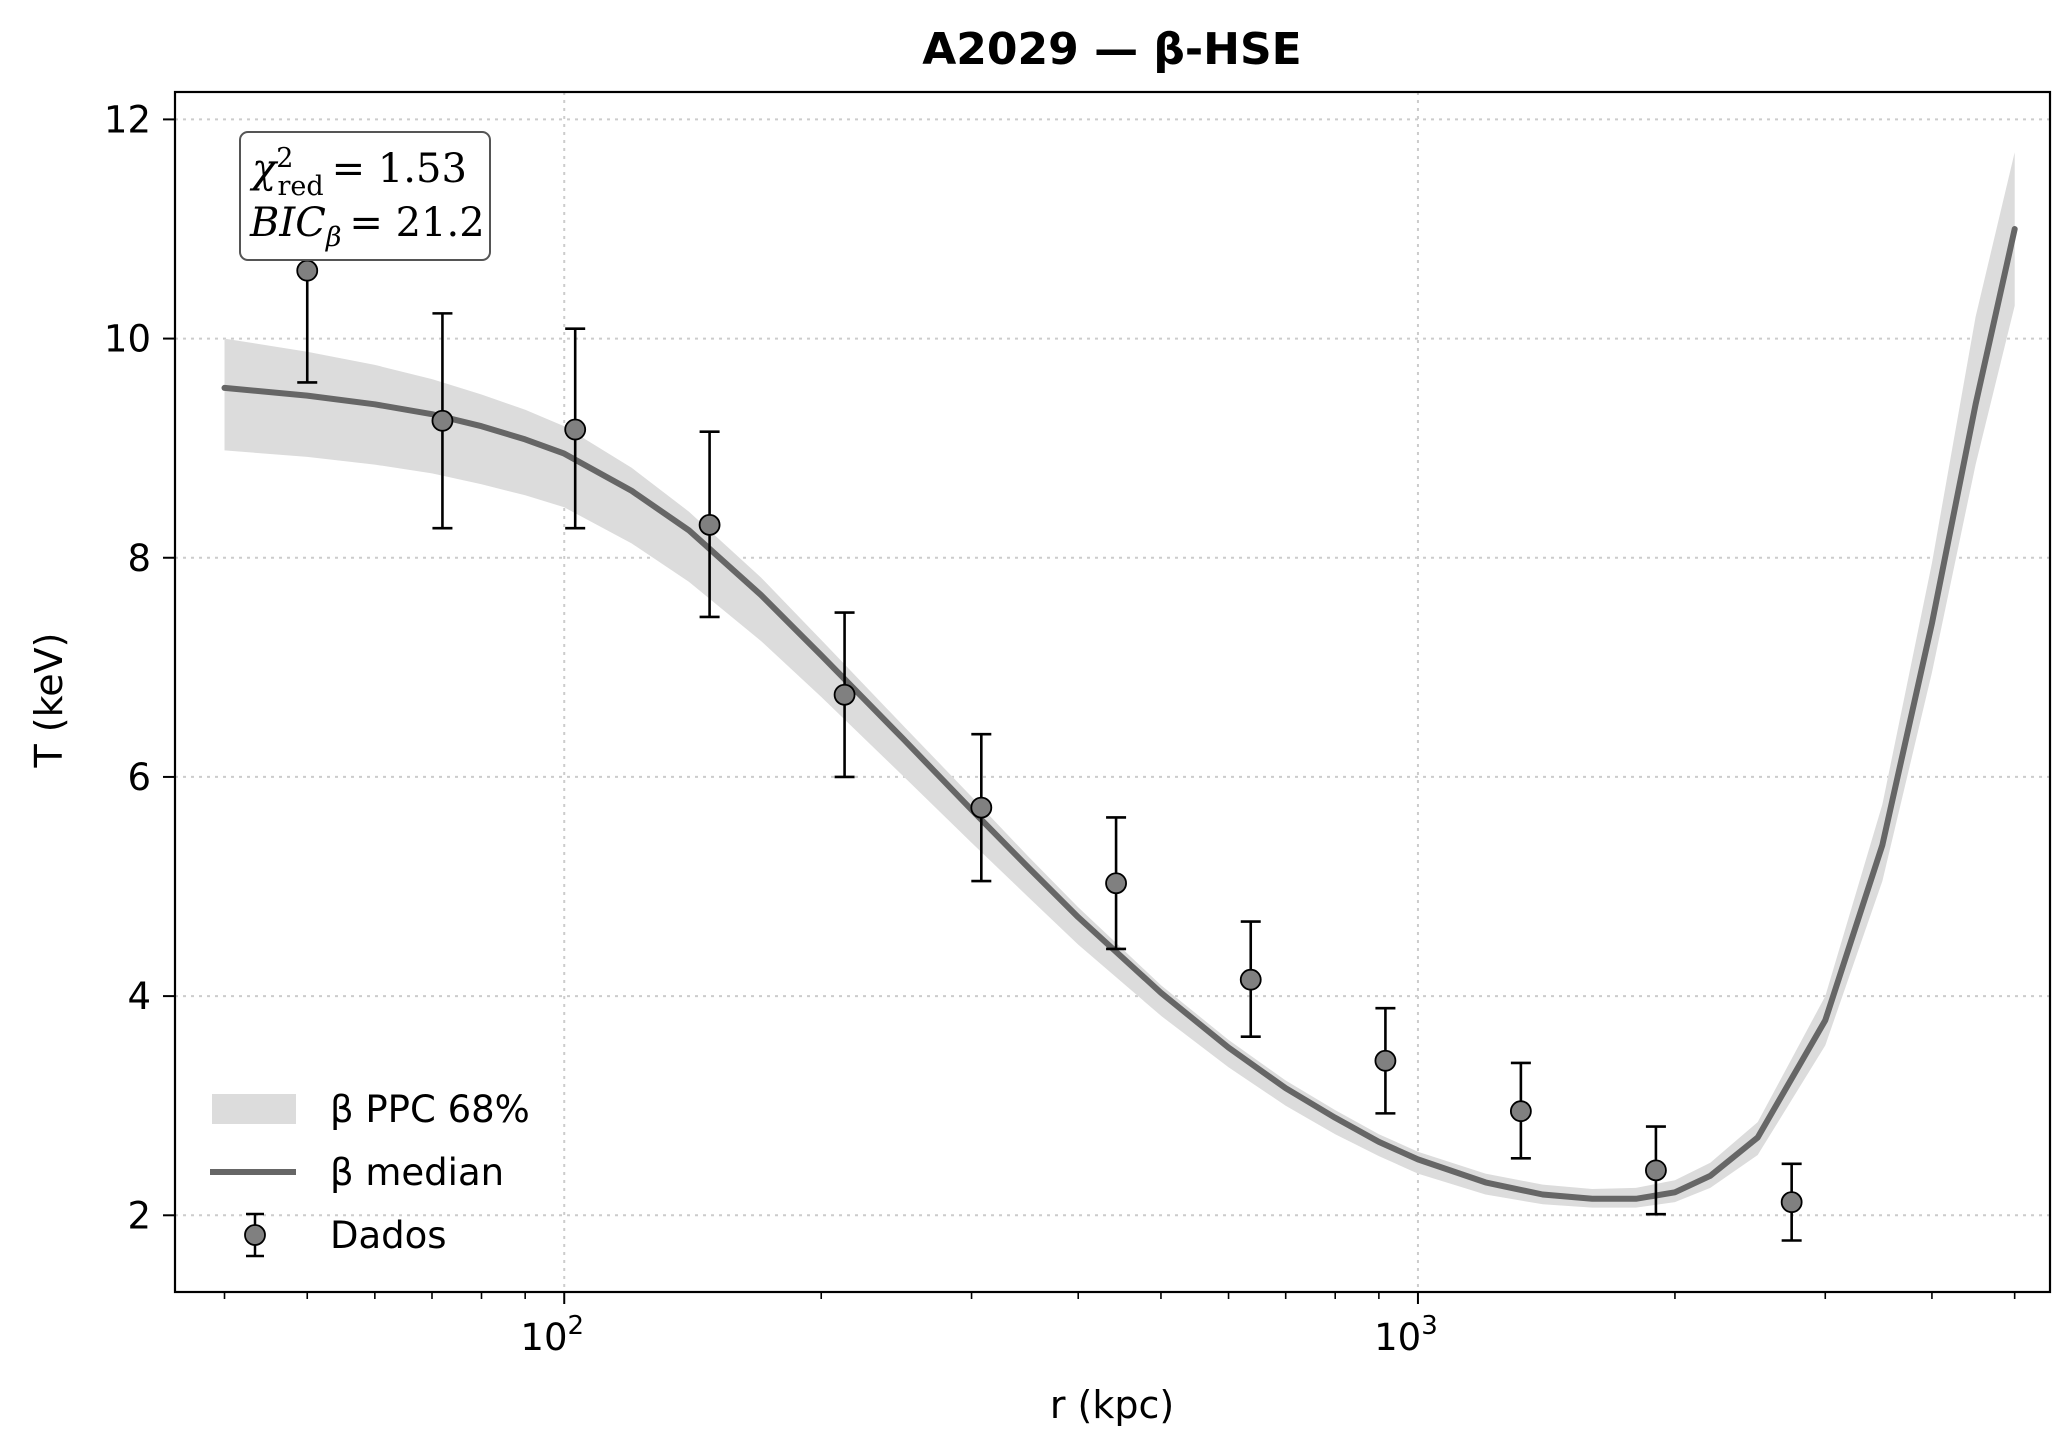  I want to click on x-axis-title: r (kpc), so click(1112, 1405).